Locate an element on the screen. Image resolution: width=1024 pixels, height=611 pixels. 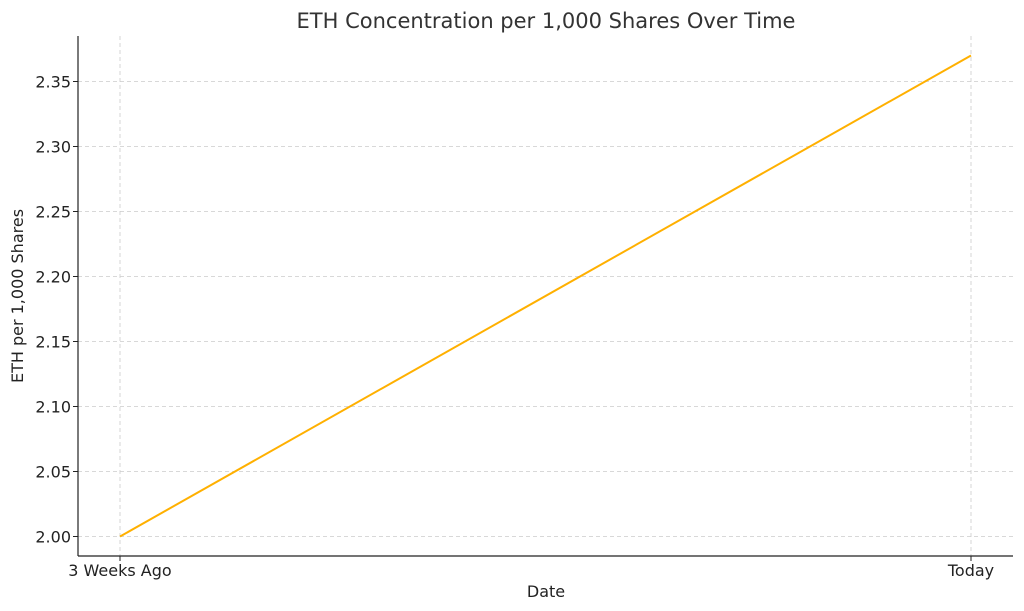
y-tick-label: 2.20 is located at coordinates (53, 277).